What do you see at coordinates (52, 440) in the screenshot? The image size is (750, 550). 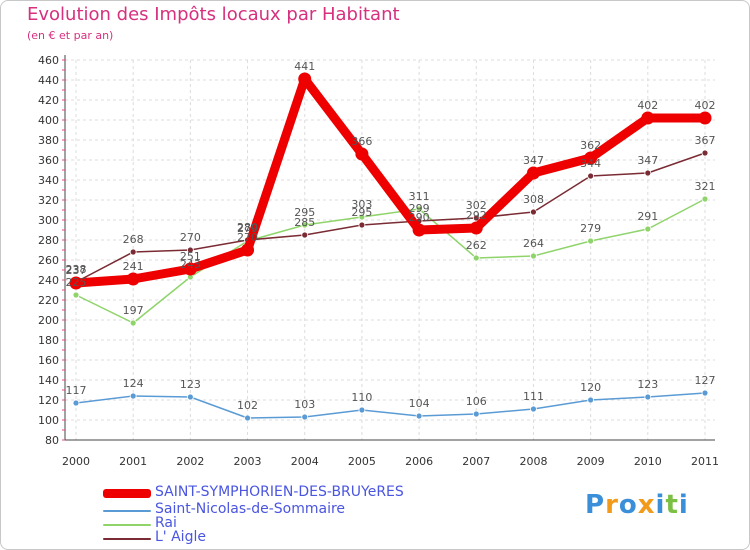 I see `y-tick-label: 80` at bounding box center [52, 440].